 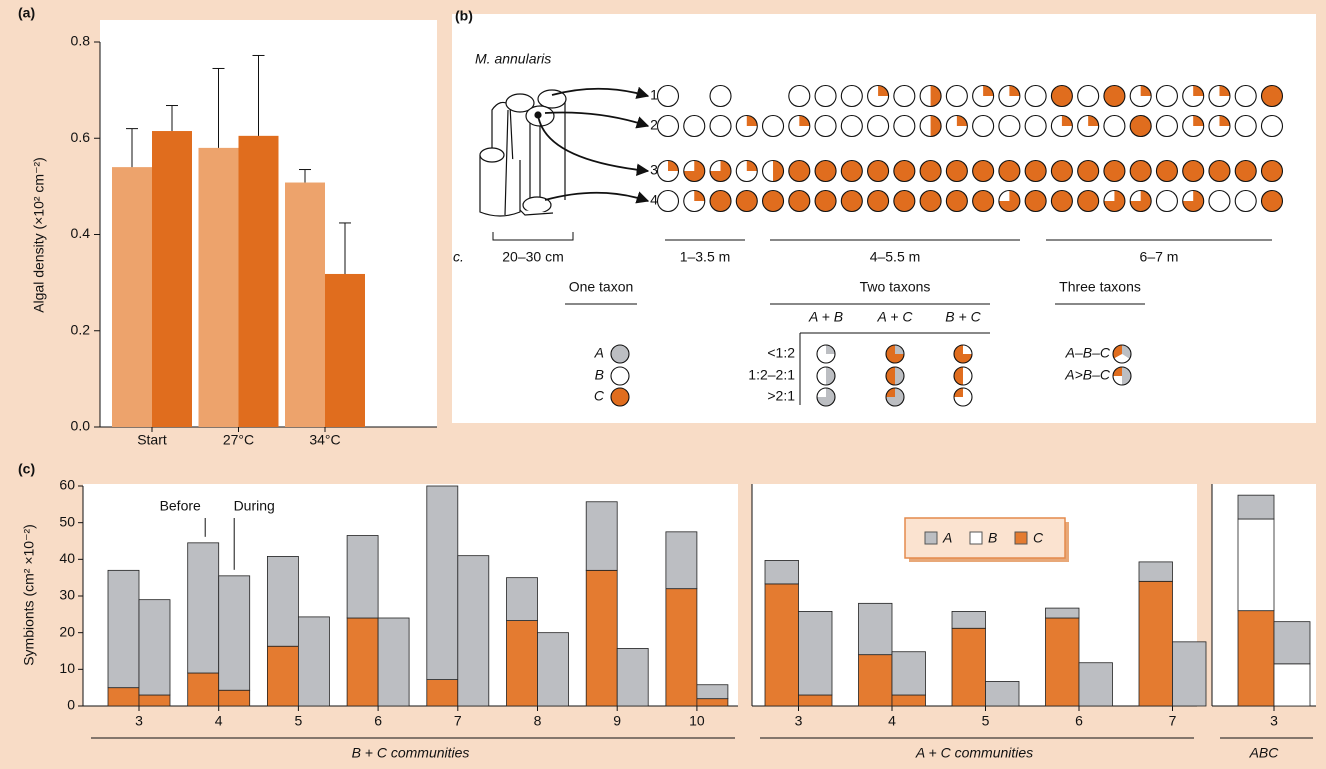 What do you see at coordinates (324, 440) in the screenshot?
I see `x-tick-label: 34°C` at bounding box center [324, 440].